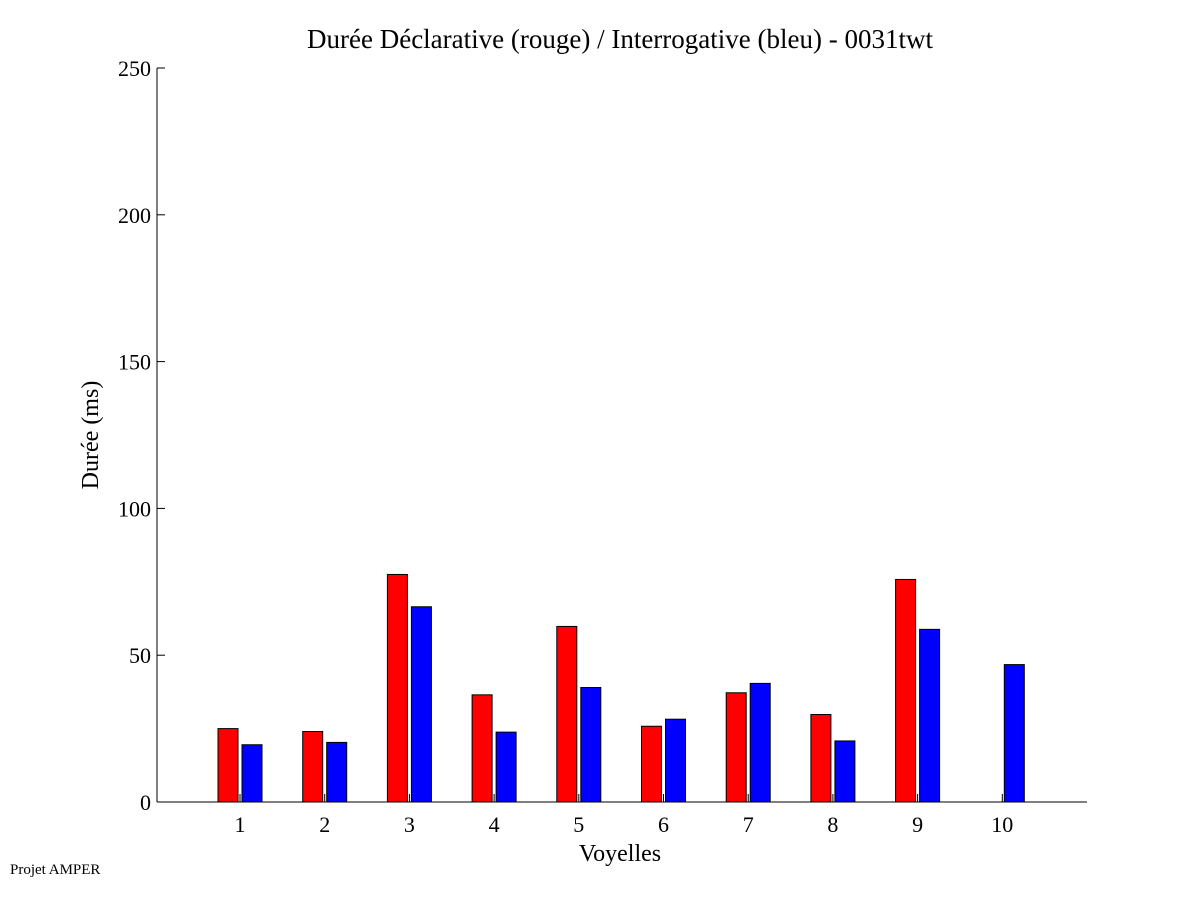 Image resolution: width=1201 pixels, height=901 pixels. What do you see at coordinates (663, 824) in the screenshot?
I see `x-tick-label: 6` at bounding box center [663, 824].